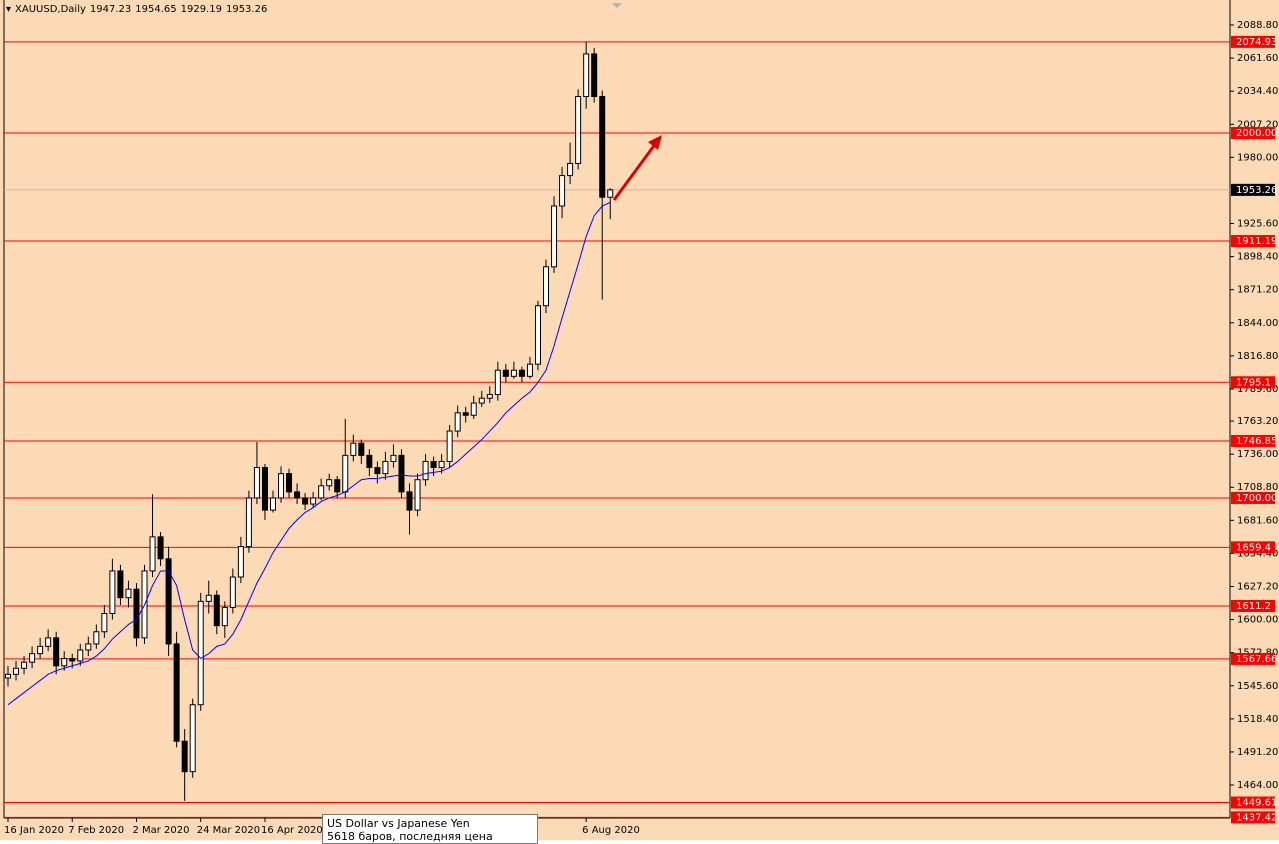 The height and width of the screenshot is (844, 1279). I want to click on y-tick-label: 1925.60, so click(1257, 224).